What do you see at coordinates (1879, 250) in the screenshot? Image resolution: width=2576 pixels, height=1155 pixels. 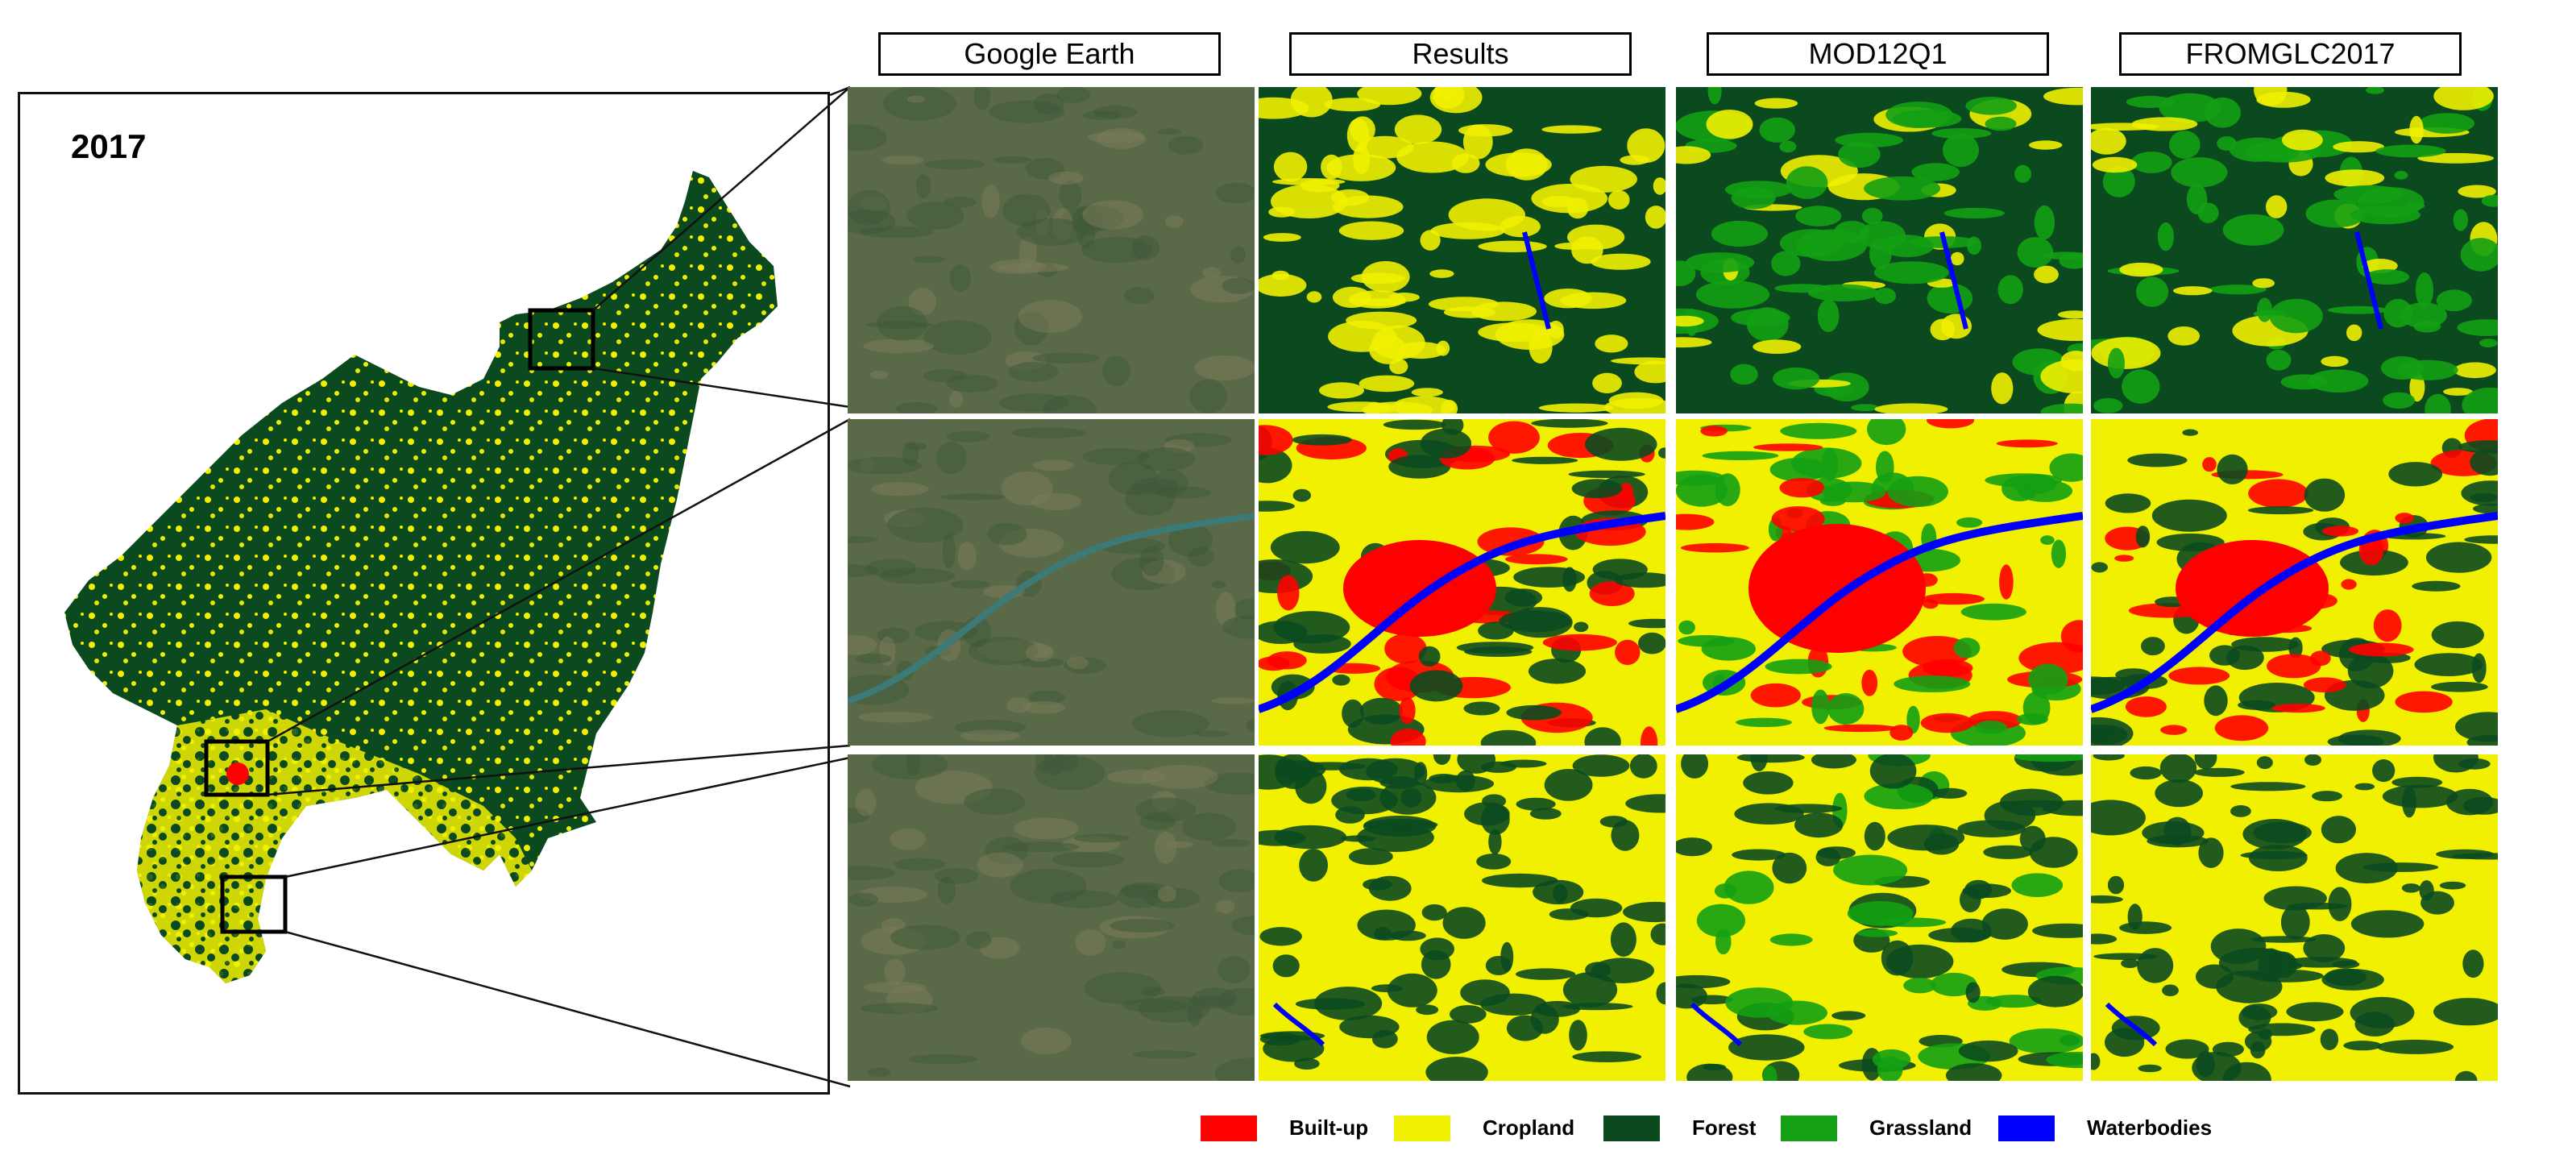 I see `panel-mod12q1-north` at bounding box center [1879, 250].